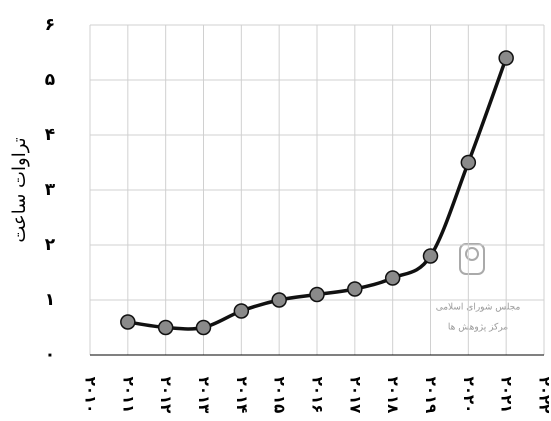  What do you see at coordinates (355, 395) in the screenshot?
I see `x-tick-label: ۲۰۱۷` at bounding box center [355, 395].